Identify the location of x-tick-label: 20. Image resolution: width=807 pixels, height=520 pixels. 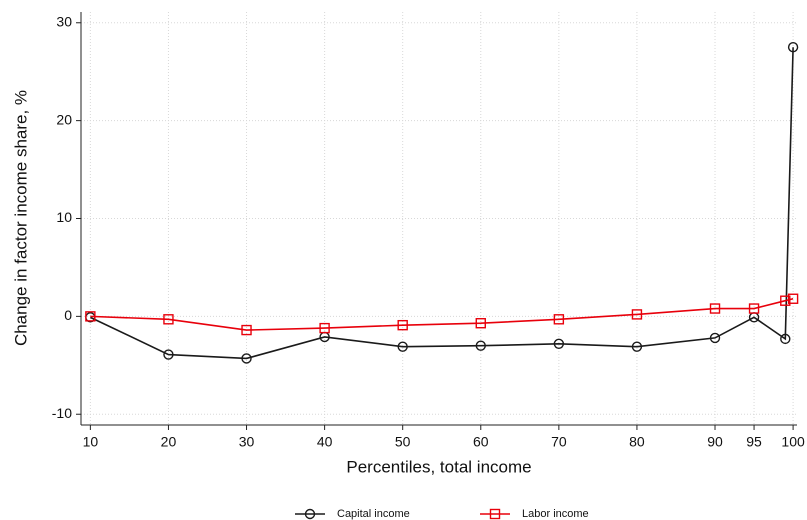
(169, 442).